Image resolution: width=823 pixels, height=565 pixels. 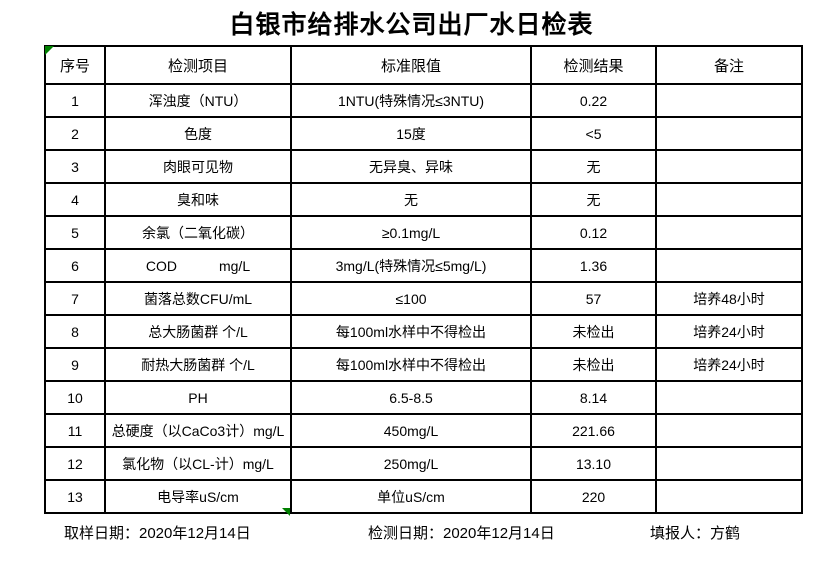 I want to click on table-cell: 2, so click(x=75, y=133).